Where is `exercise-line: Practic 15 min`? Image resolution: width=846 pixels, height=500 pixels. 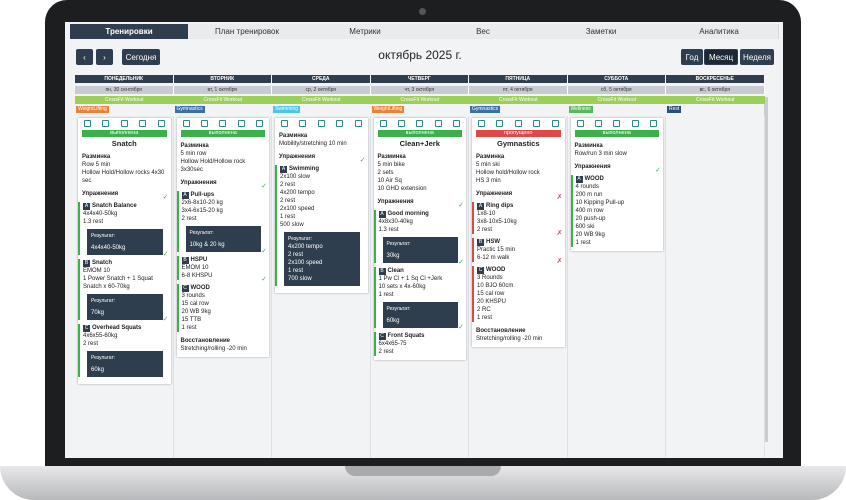
exercise-line: Practic 15 min is located at coordinates (496, 250).